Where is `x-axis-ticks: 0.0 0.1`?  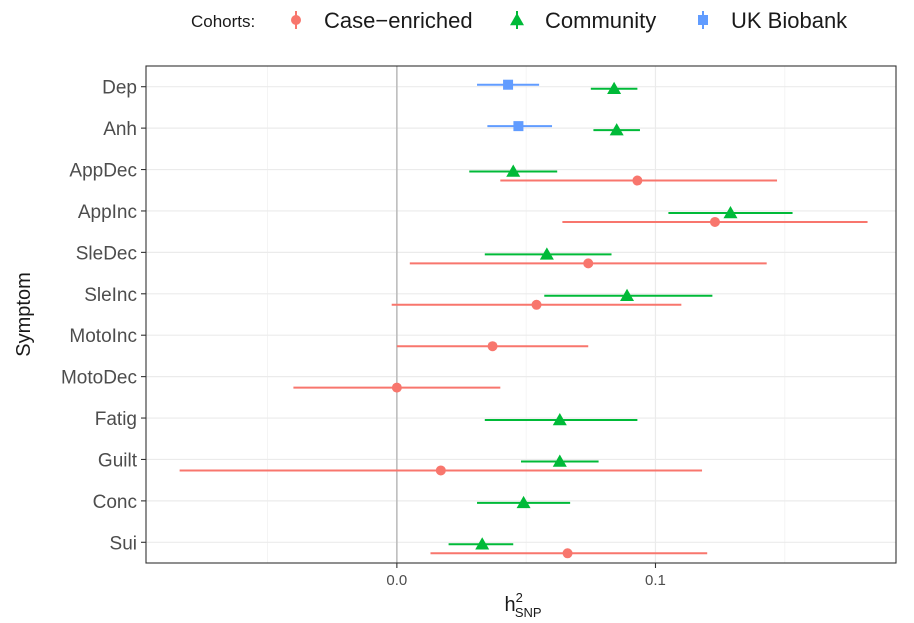
x-axis-ticks: 0.0 0.1 is located at coordinates (526, 576).